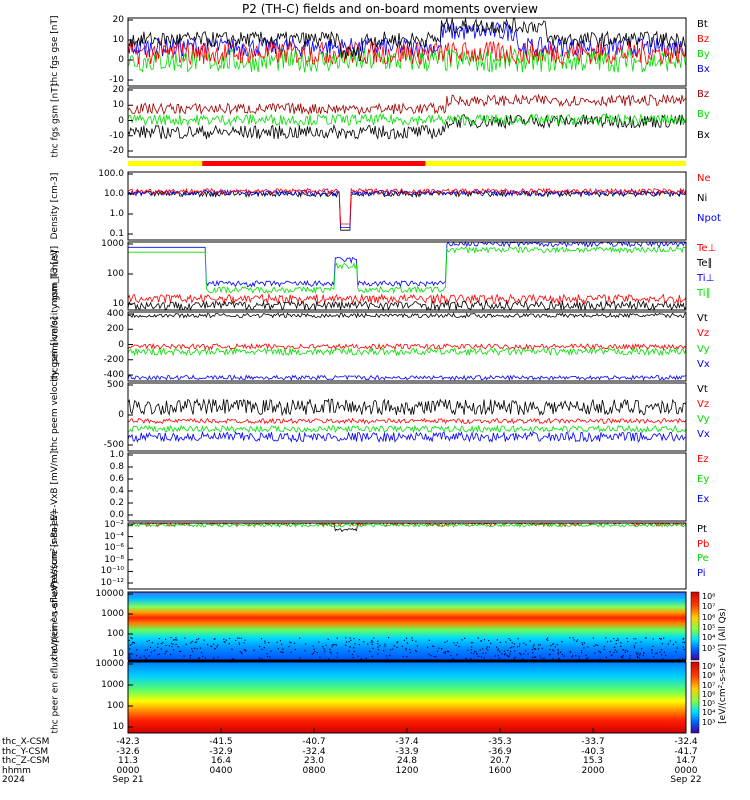  I want to click on ytick-label: 100.0, so click(111, 174).